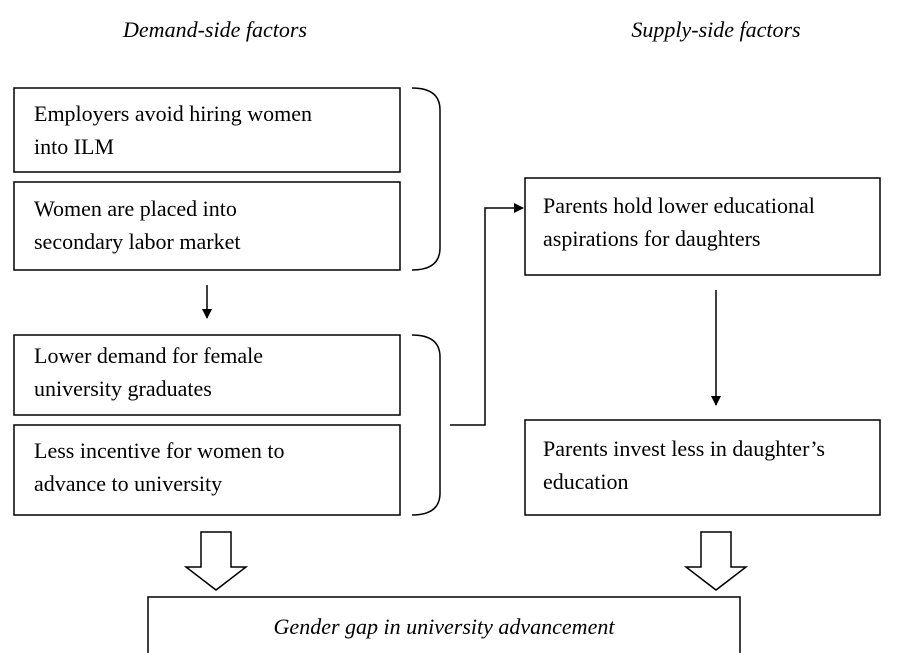  Describe the element at coordinates (123, 388) in the screenshot. I see `label-line: university graduates` at that location.